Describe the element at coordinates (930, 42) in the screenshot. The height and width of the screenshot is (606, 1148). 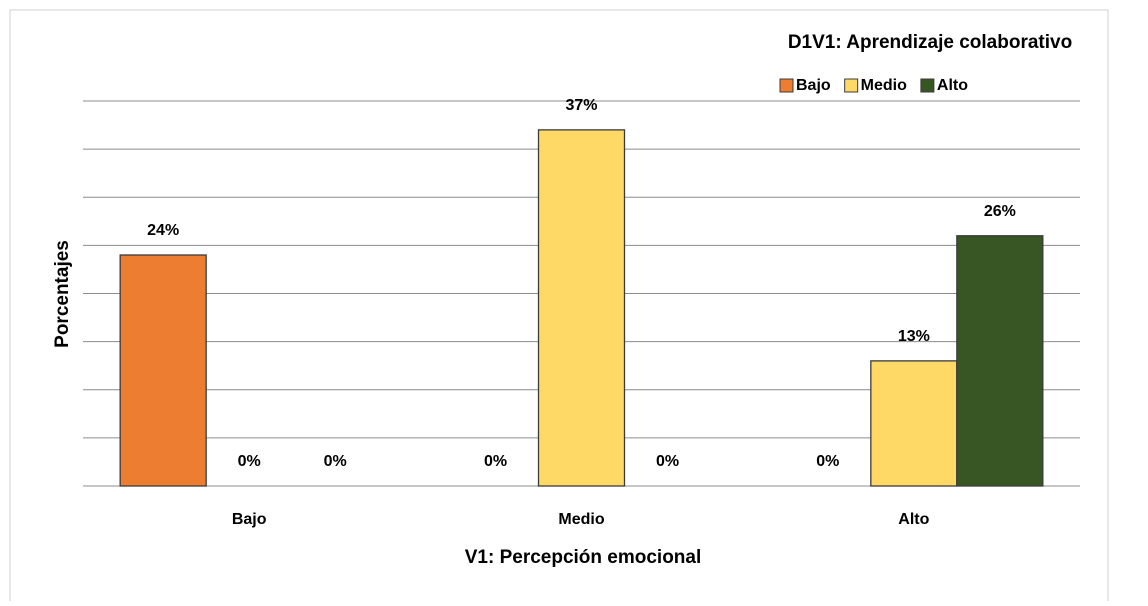
I see `chart-title: D1V1: Aprendizaje colaborativo` at that location.